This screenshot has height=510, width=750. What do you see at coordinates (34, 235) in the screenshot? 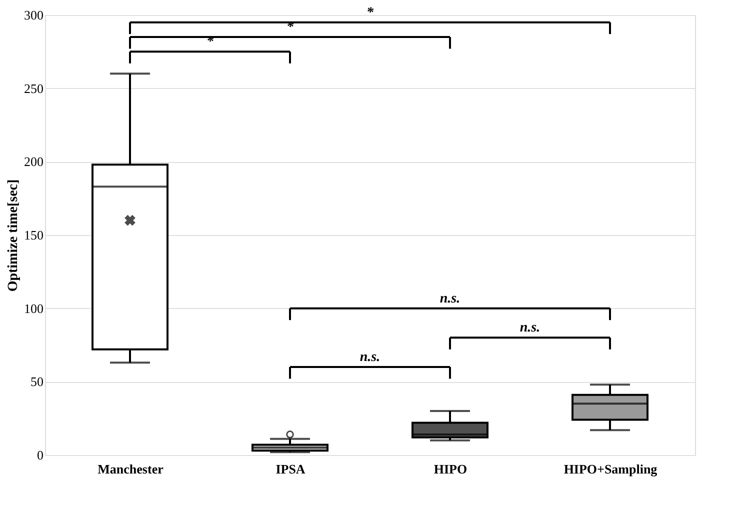
I see `y-tick-label: 150` at bounding box center [34, 235].